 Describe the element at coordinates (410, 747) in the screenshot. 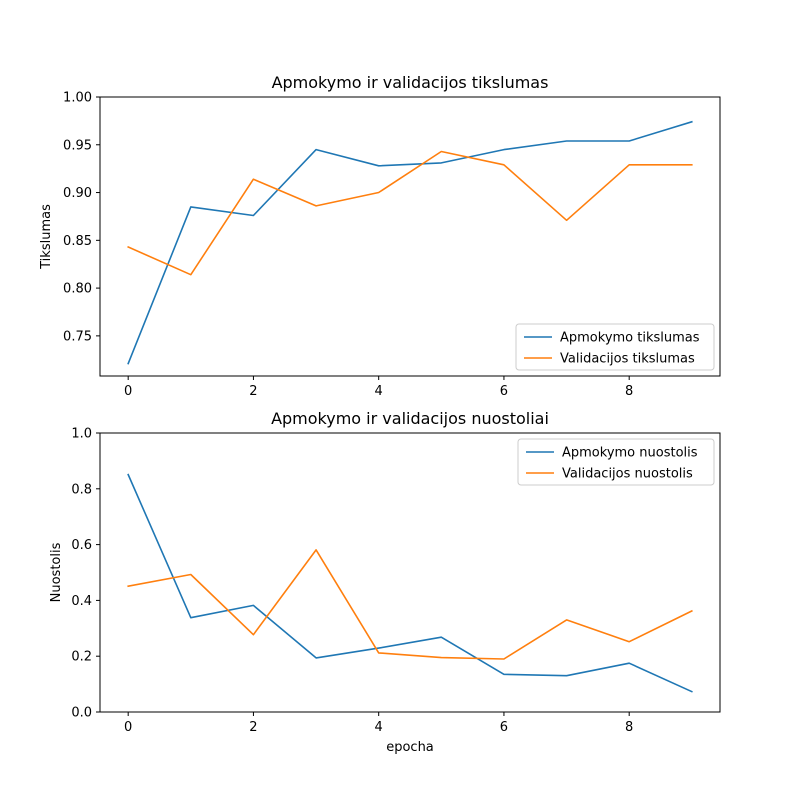

I see `x-axis-label: epocha` at that location.